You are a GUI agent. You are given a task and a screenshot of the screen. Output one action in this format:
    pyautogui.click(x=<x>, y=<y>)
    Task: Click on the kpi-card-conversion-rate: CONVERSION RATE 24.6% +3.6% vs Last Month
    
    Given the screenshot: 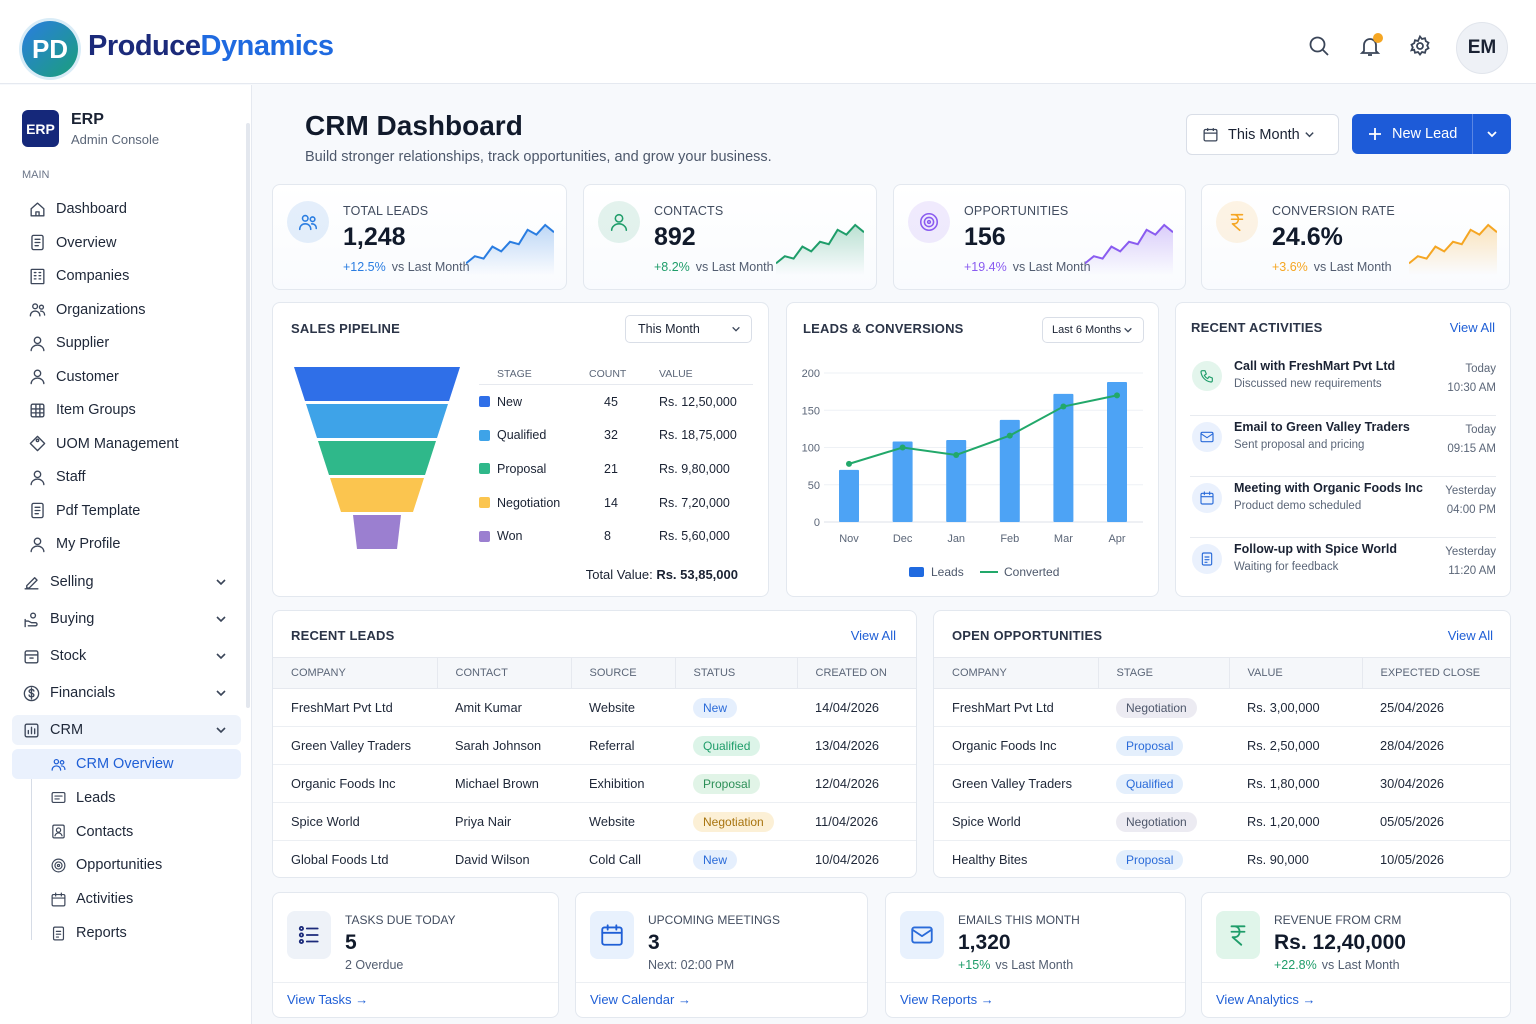 What is the action you would take?
    pyautogui.click(x=1355, y=237)
    